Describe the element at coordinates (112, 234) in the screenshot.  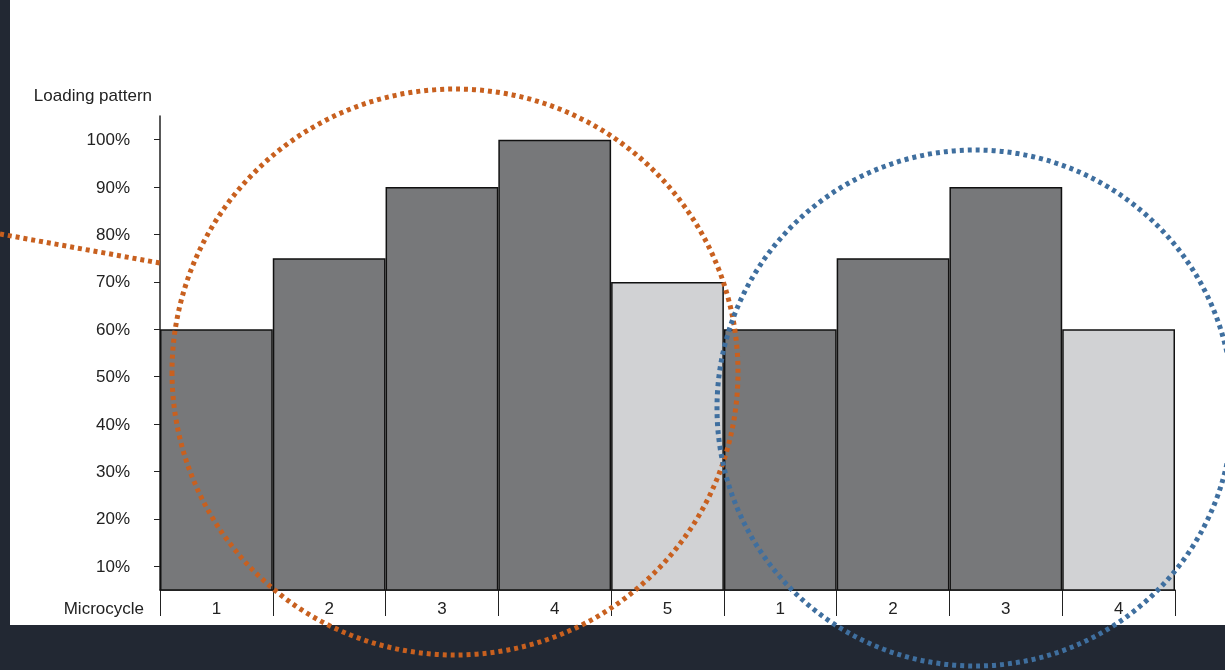
I see `y-tick-label: 80%` at that location.